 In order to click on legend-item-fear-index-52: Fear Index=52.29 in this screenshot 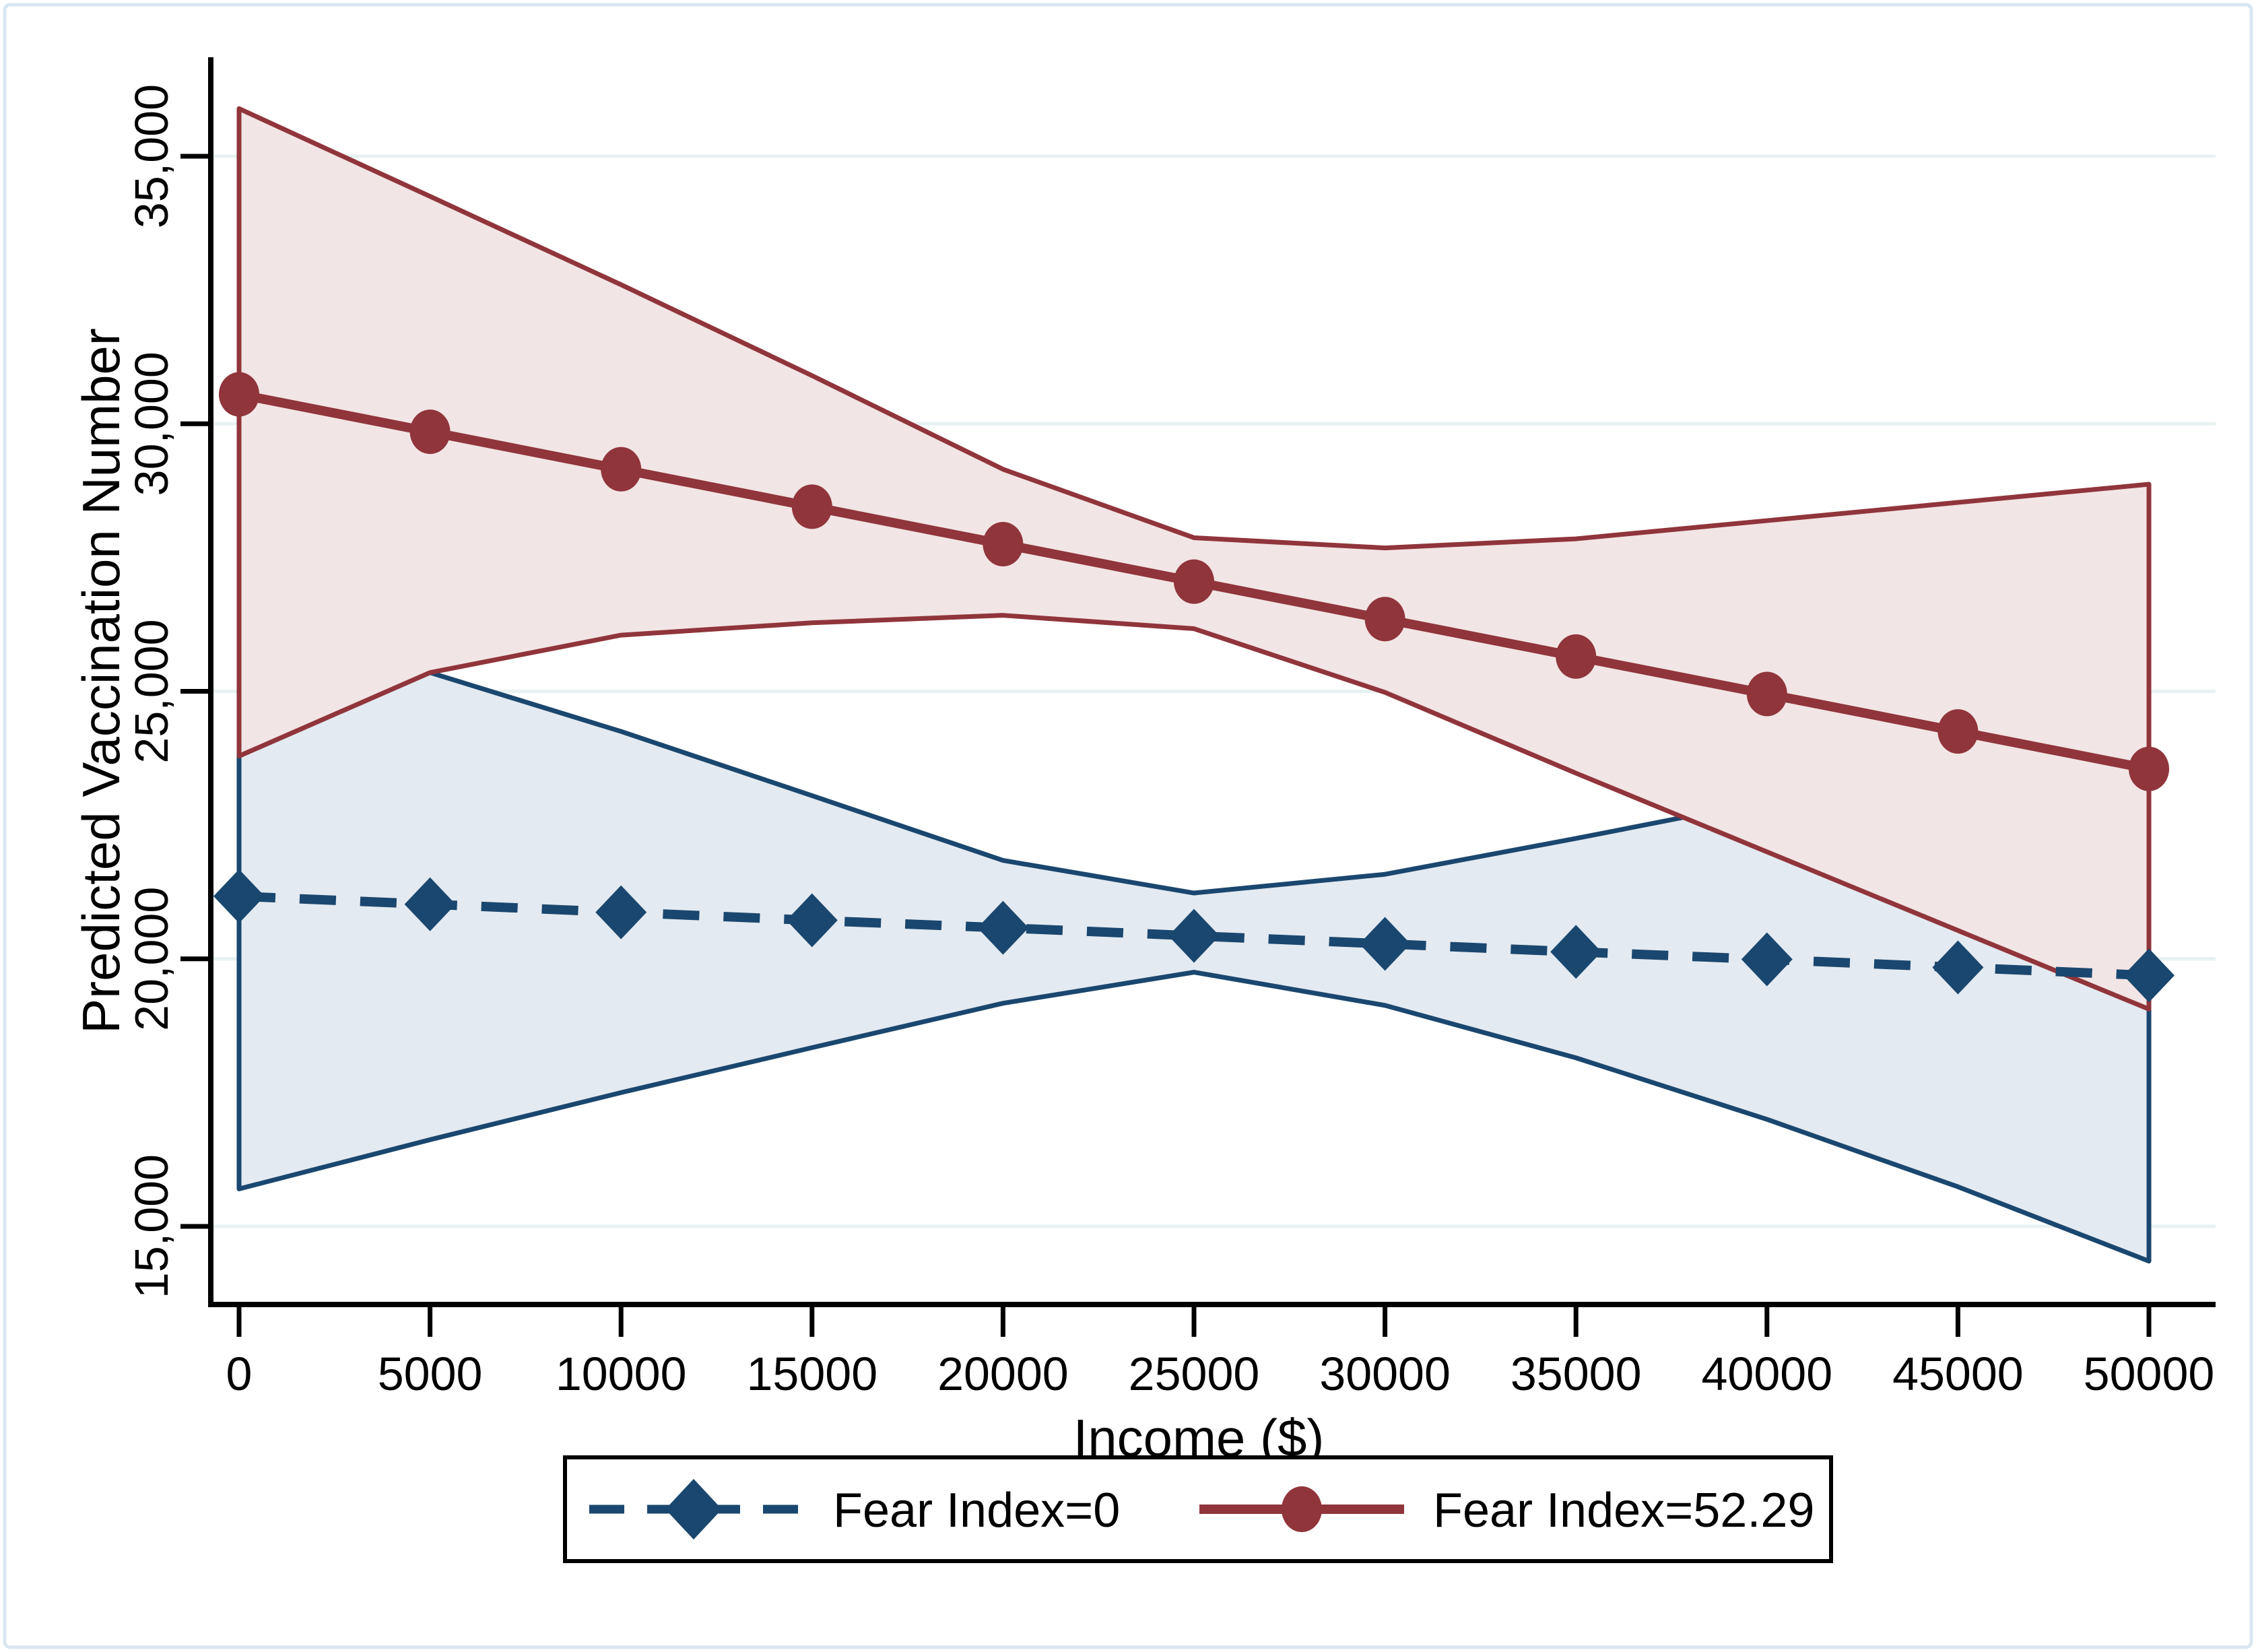, I will do `click(1506, 1511)`.